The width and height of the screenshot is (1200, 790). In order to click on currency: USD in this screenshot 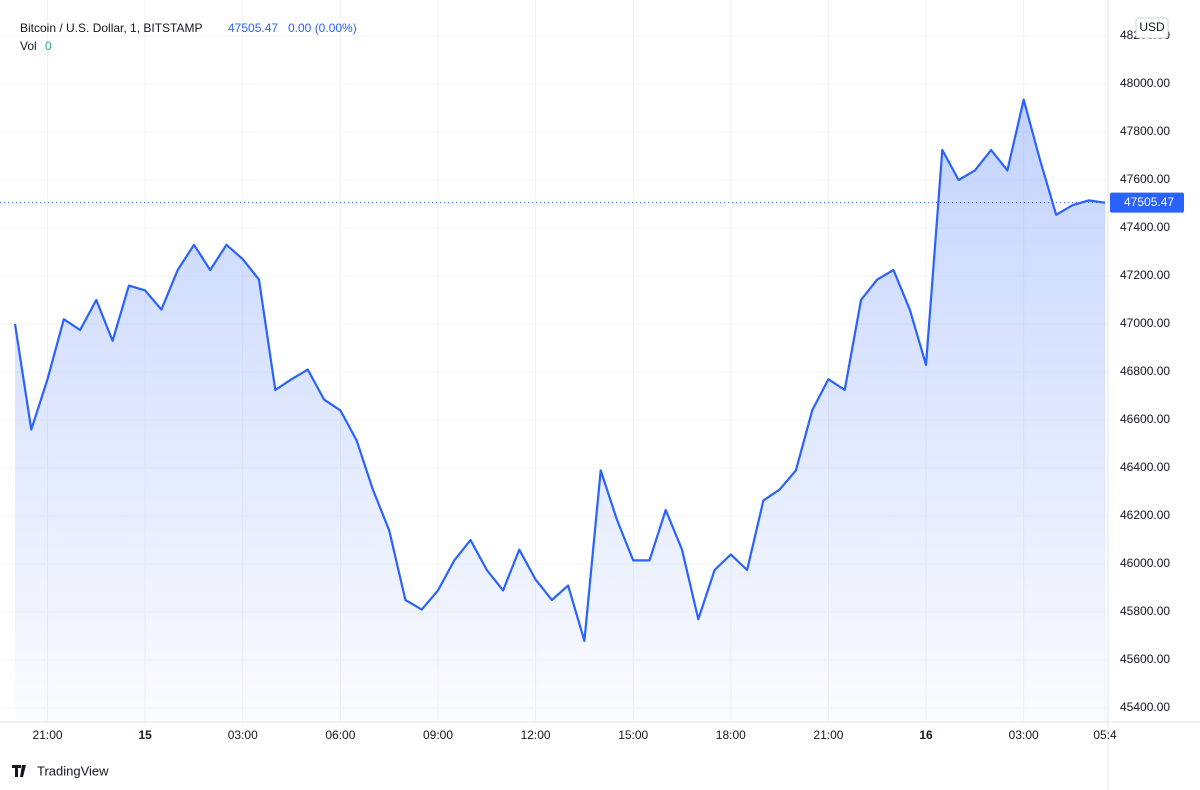, I will do `click(1152, 27)`.